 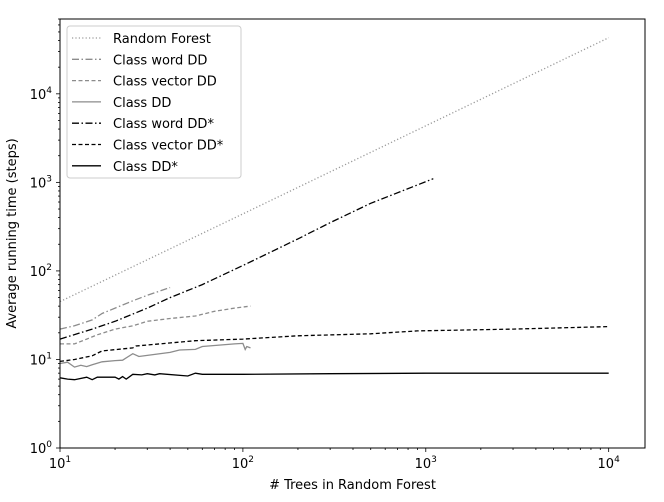 I want to click on legend-label: Random Forest, so click(x=162, y=39).